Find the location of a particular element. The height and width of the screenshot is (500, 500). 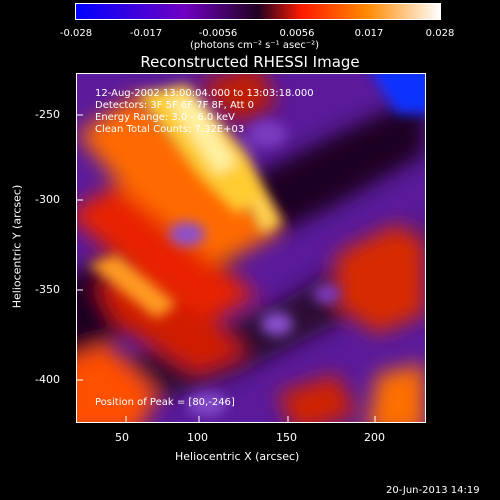

x-tick-label: 150 is located at coordinates (286, 437).